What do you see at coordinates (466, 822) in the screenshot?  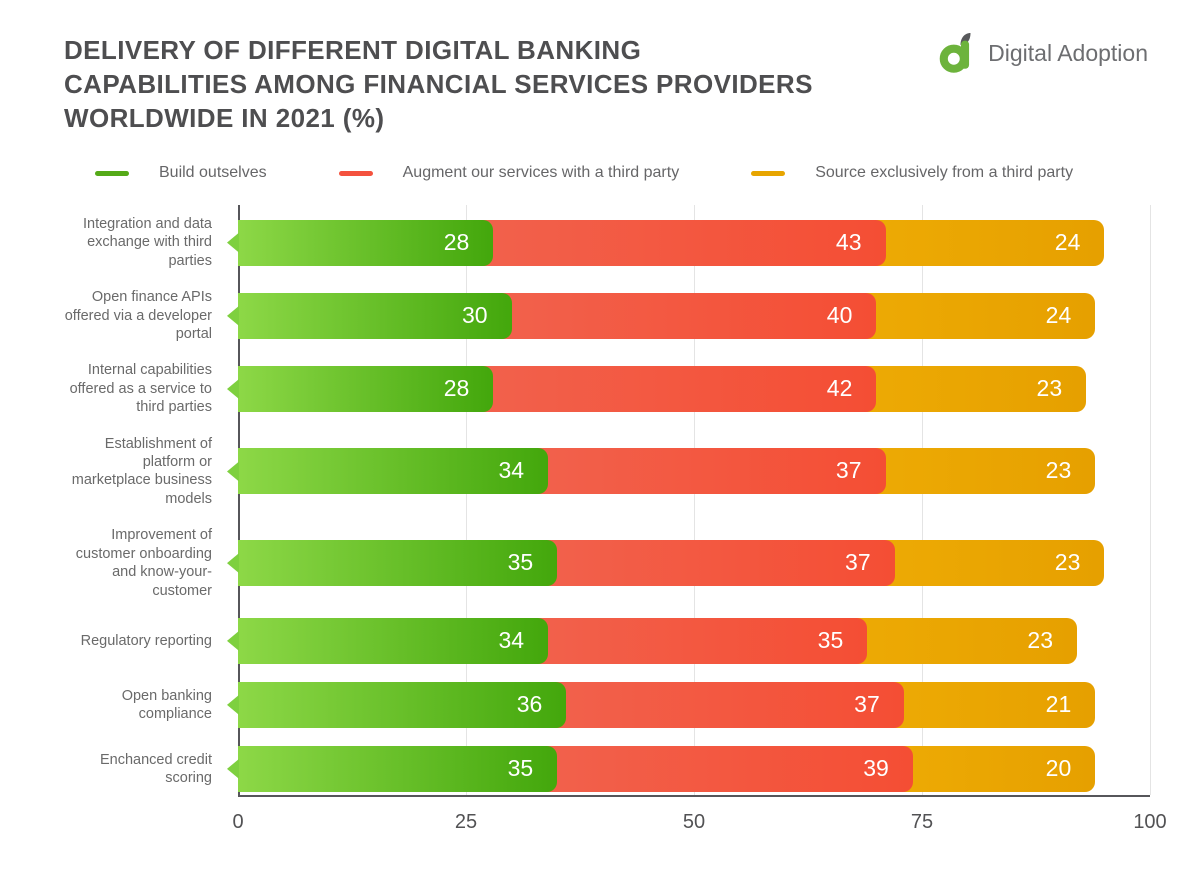 I see `x-tick-label-25: 25` at bounding box center [466, 822].